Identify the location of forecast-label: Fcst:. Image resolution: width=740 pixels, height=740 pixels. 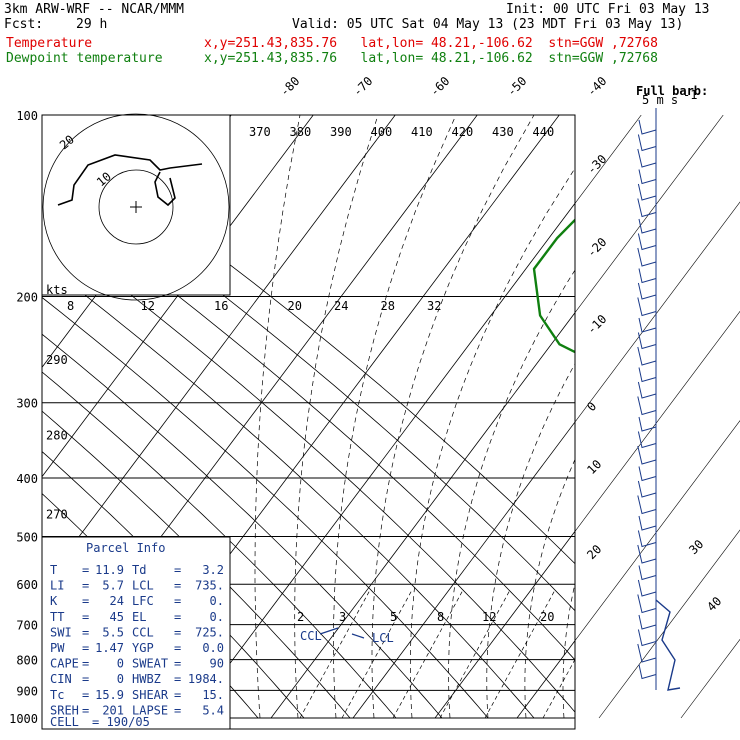
(24, 24).